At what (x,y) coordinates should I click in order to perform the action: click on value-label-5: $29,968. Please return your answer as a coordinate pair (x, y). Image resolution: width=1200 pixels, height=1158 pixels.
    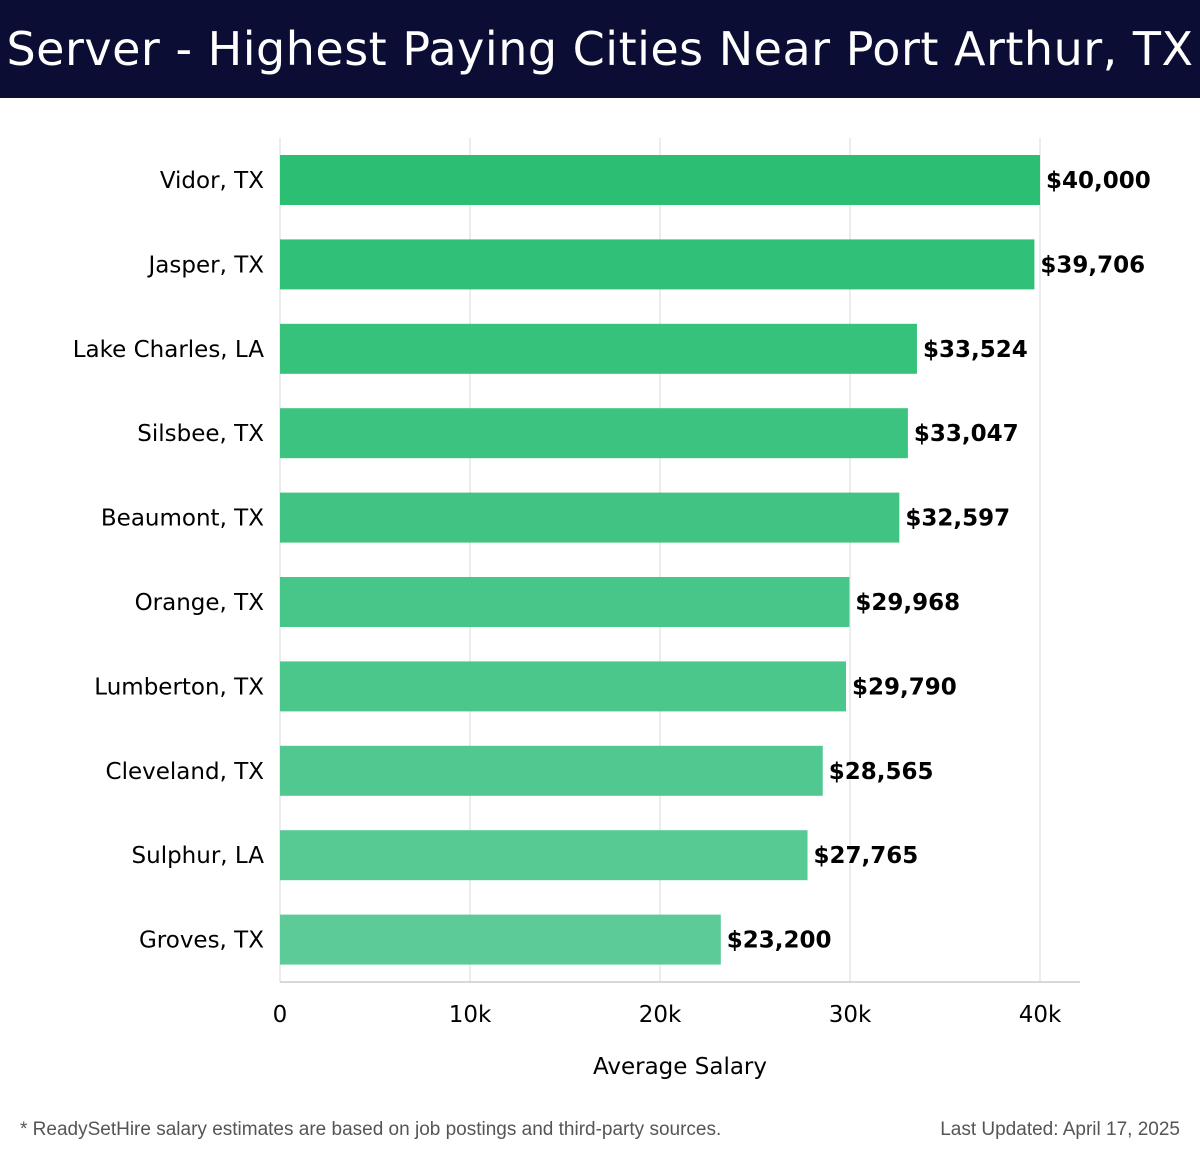
    Looking at the image, I should click on (907, 603).